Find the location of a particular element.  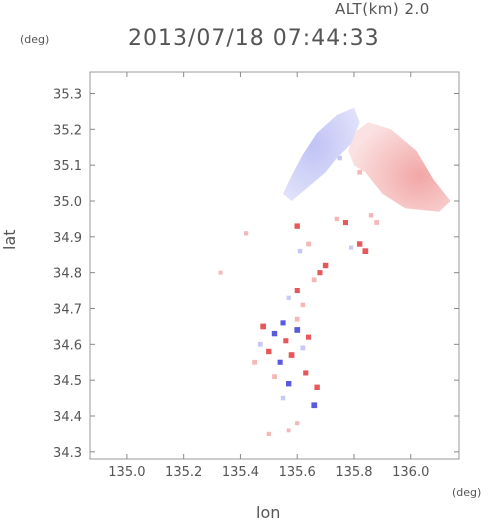

y-tick-label-9: 35.2 is located at coordinates (67, 130).